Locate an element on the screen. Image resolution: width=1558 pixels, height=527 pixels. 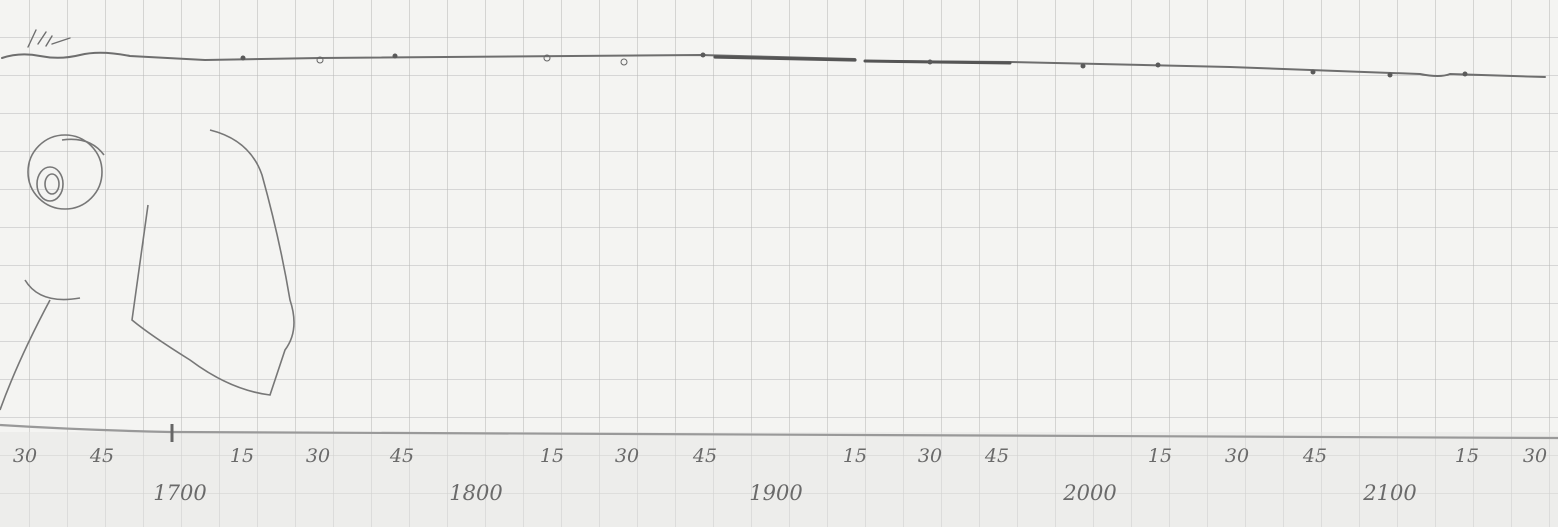
timeline is located at coordinates (773, 53).